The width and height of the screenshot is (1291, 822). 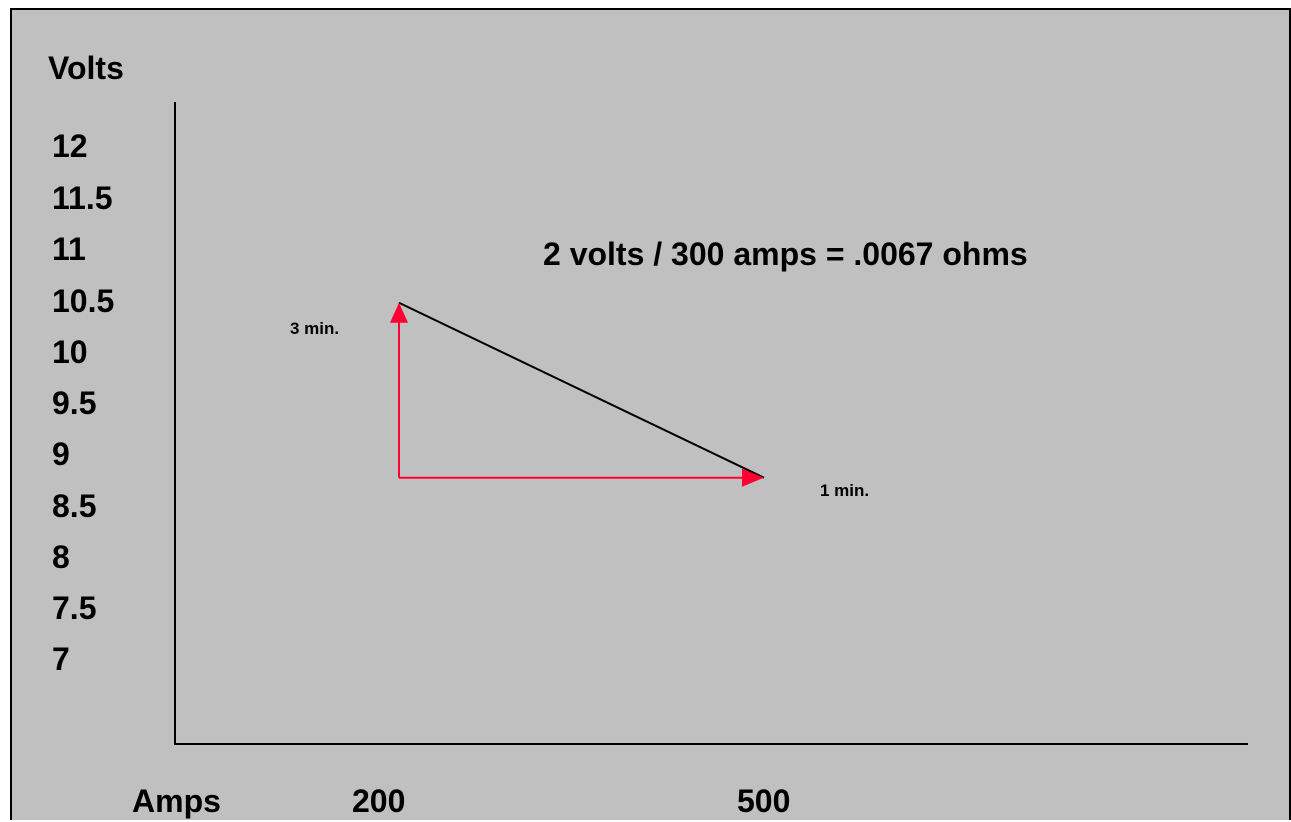 What do you see at coordinates (379, 801) in the screenshot?
I see `x-tick-200: 200` at bounding box center [379, 801].